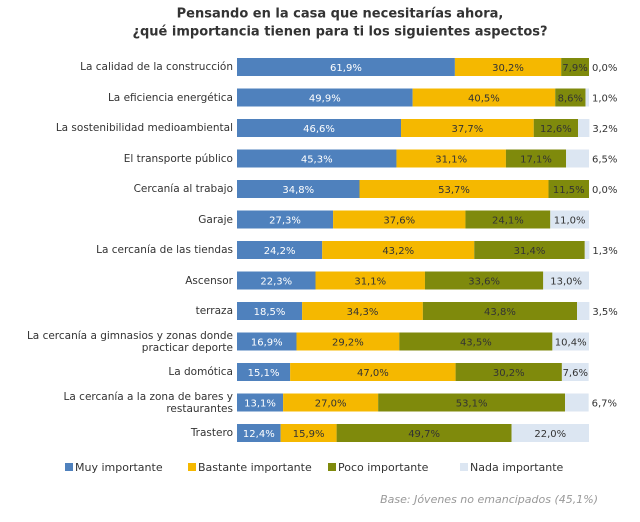 Image resolution: width=640 pixels, height=522 pixels. What do you see at coordinates (604, 160) in the screenshot?
I see `data-label: 6,5%` at bounding box center [604, 160].